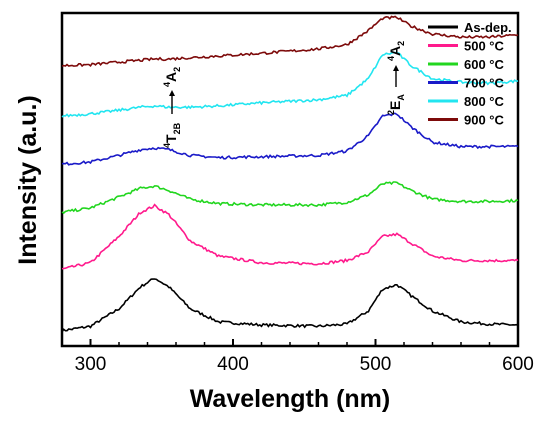 This screenshot has height=422, width=550. I want to click on x-tick-label: 500, so click(376, 364).